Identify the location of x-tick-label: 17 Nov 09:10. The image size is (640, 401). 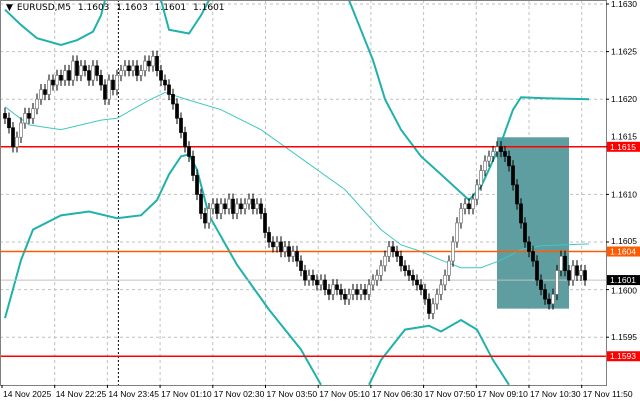
(502, 394).